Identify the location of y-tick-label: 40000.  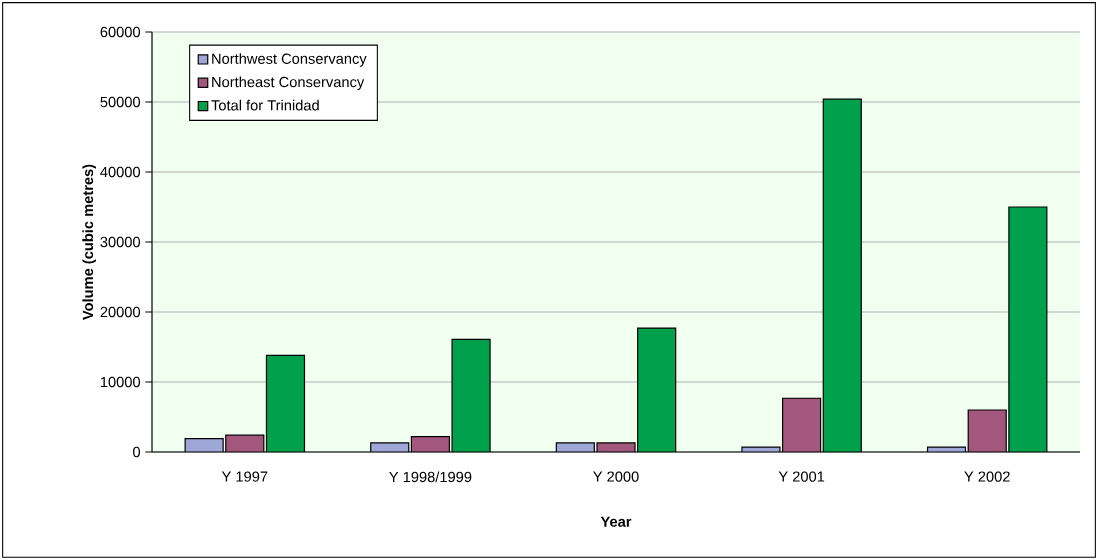
(120, 172).